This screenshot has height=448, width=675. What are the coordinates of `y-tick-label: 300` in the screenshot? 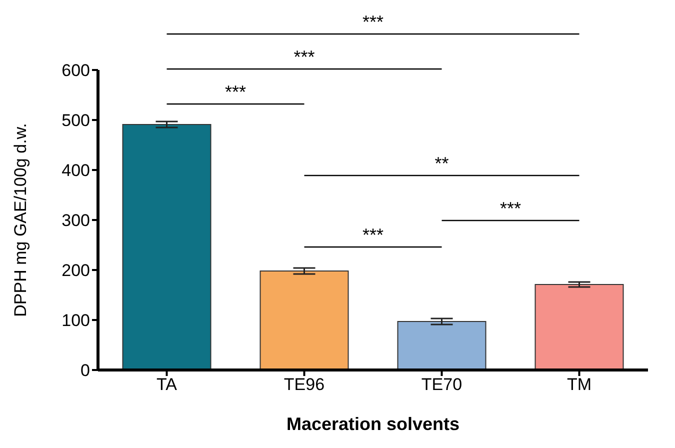 It's located at (76, 220).